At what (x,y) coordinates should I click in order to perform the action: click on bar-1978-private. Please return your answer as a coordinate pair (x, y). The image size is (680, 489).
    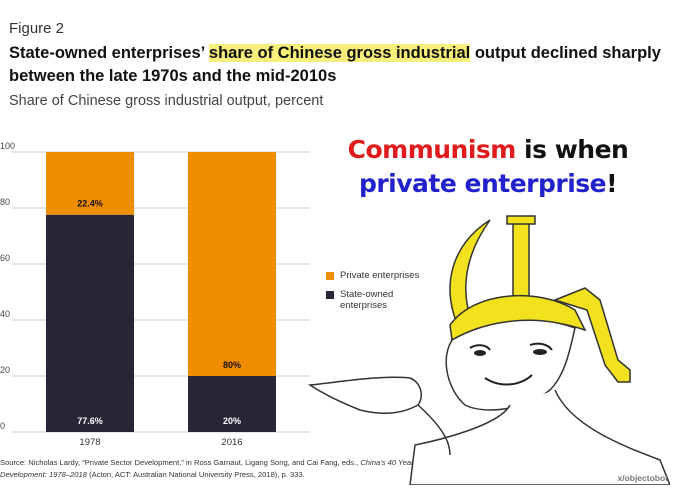
    Looking at the image, I should click on (90, 183).